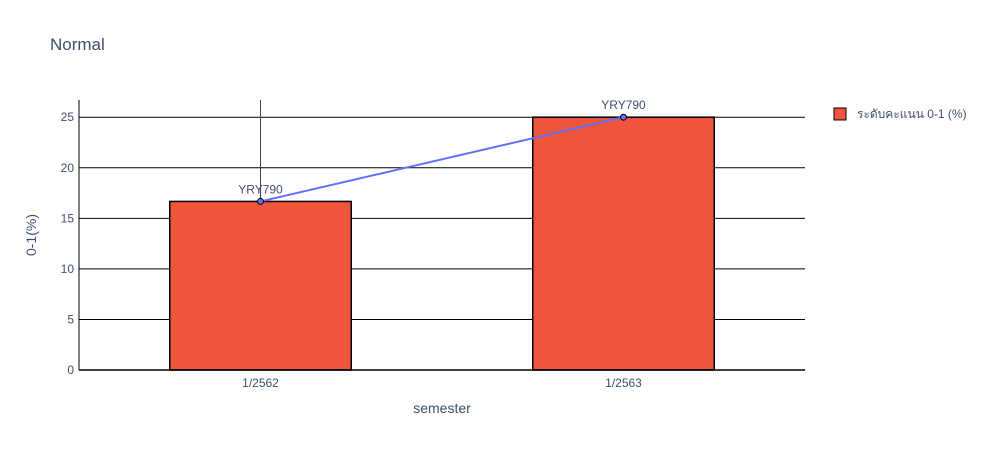 The image size is (990, 450). What do you see at coordinates (68, 269) in the screenshot?
I see `y-tick-label: 10` at bounding box center [68, 269].